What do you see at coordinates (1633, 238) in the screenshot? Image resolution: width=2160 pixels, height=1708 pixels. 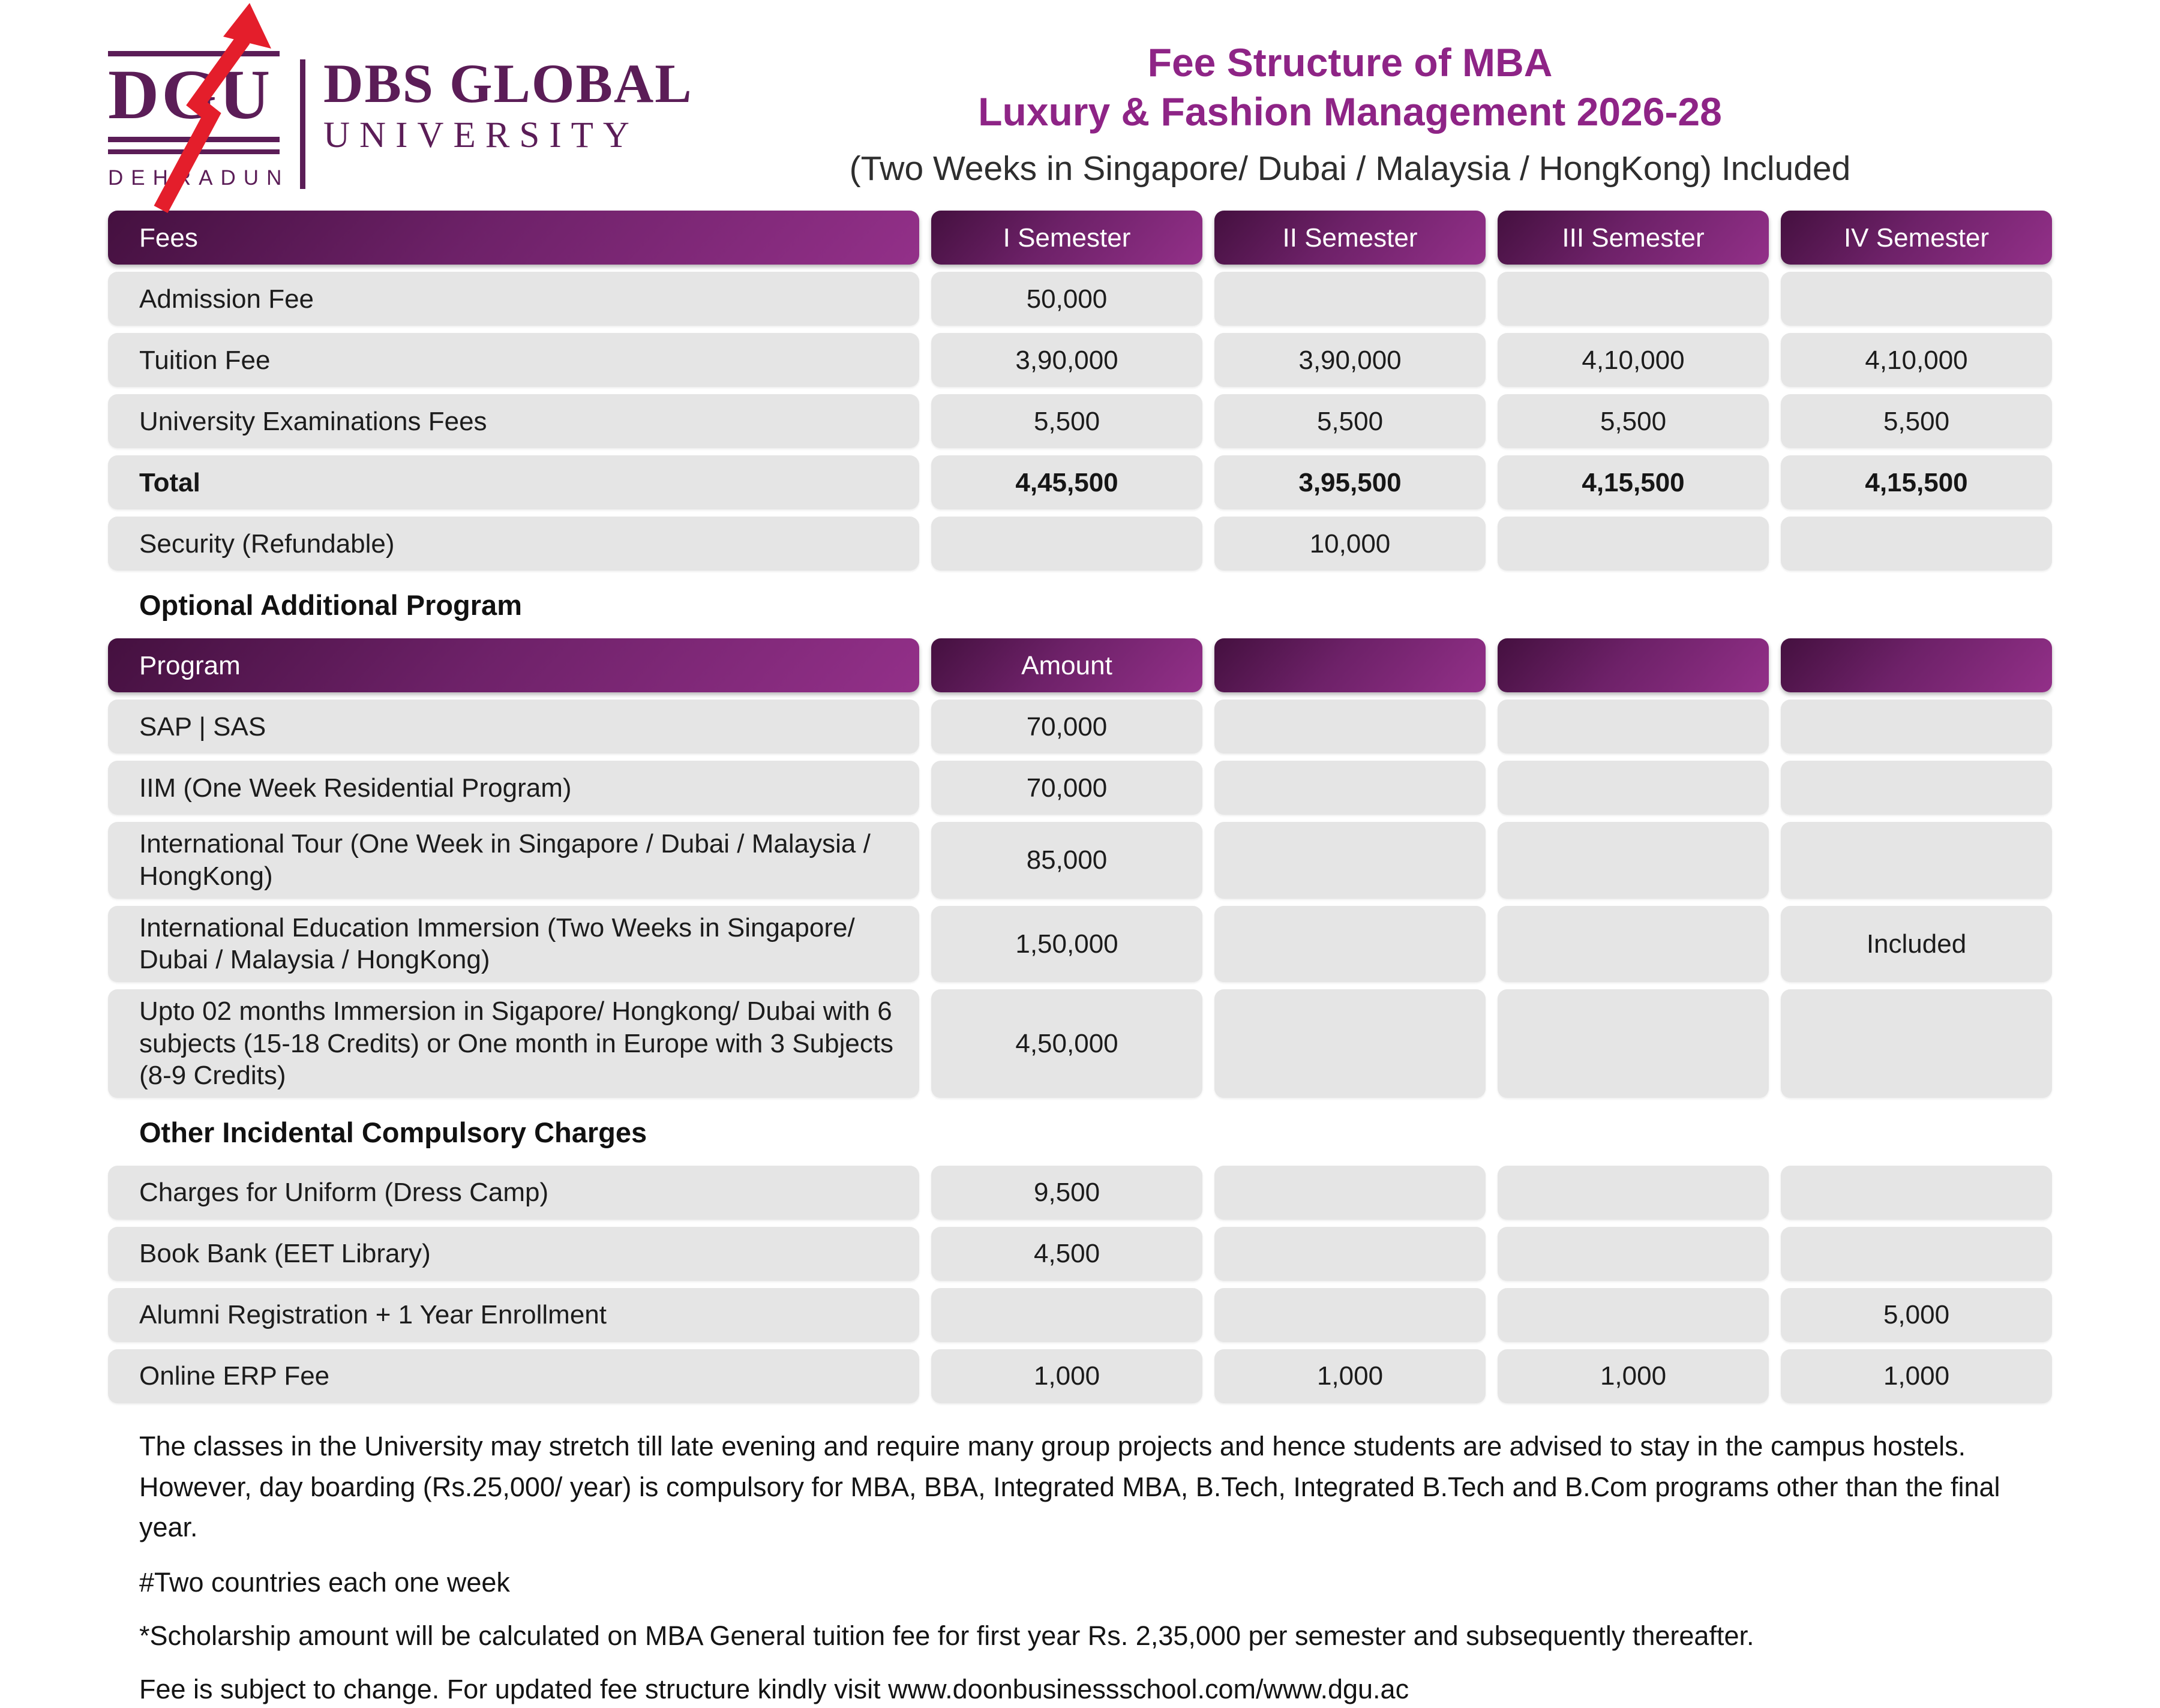 I see `fees-header-cell: III Semester` at bounding box center [1633, 238].